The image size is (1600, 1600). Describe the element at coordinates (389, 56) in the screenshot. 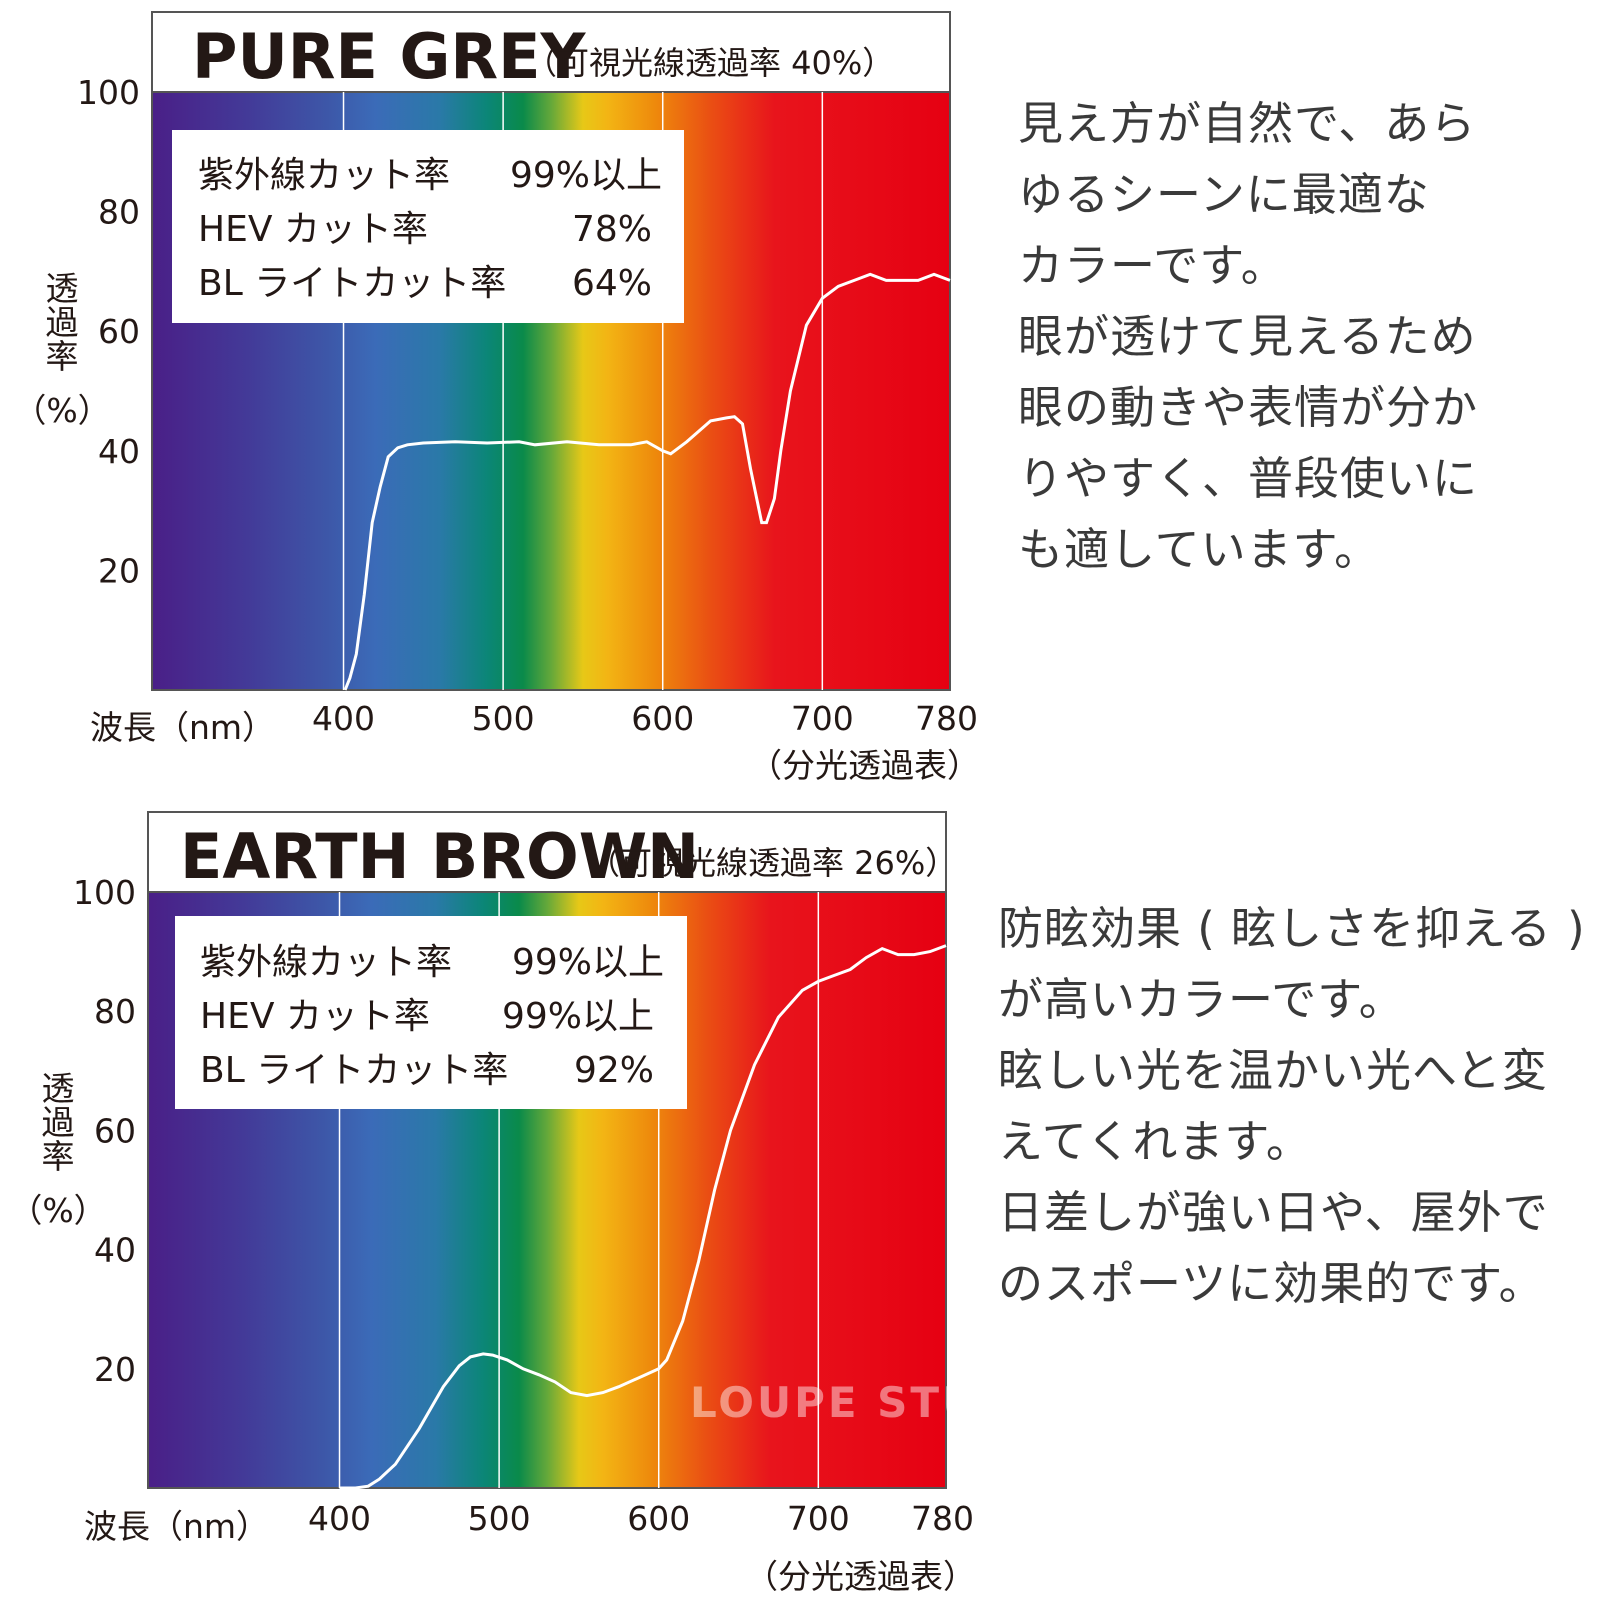

I see `chart-title: PURE GREY` at that location.